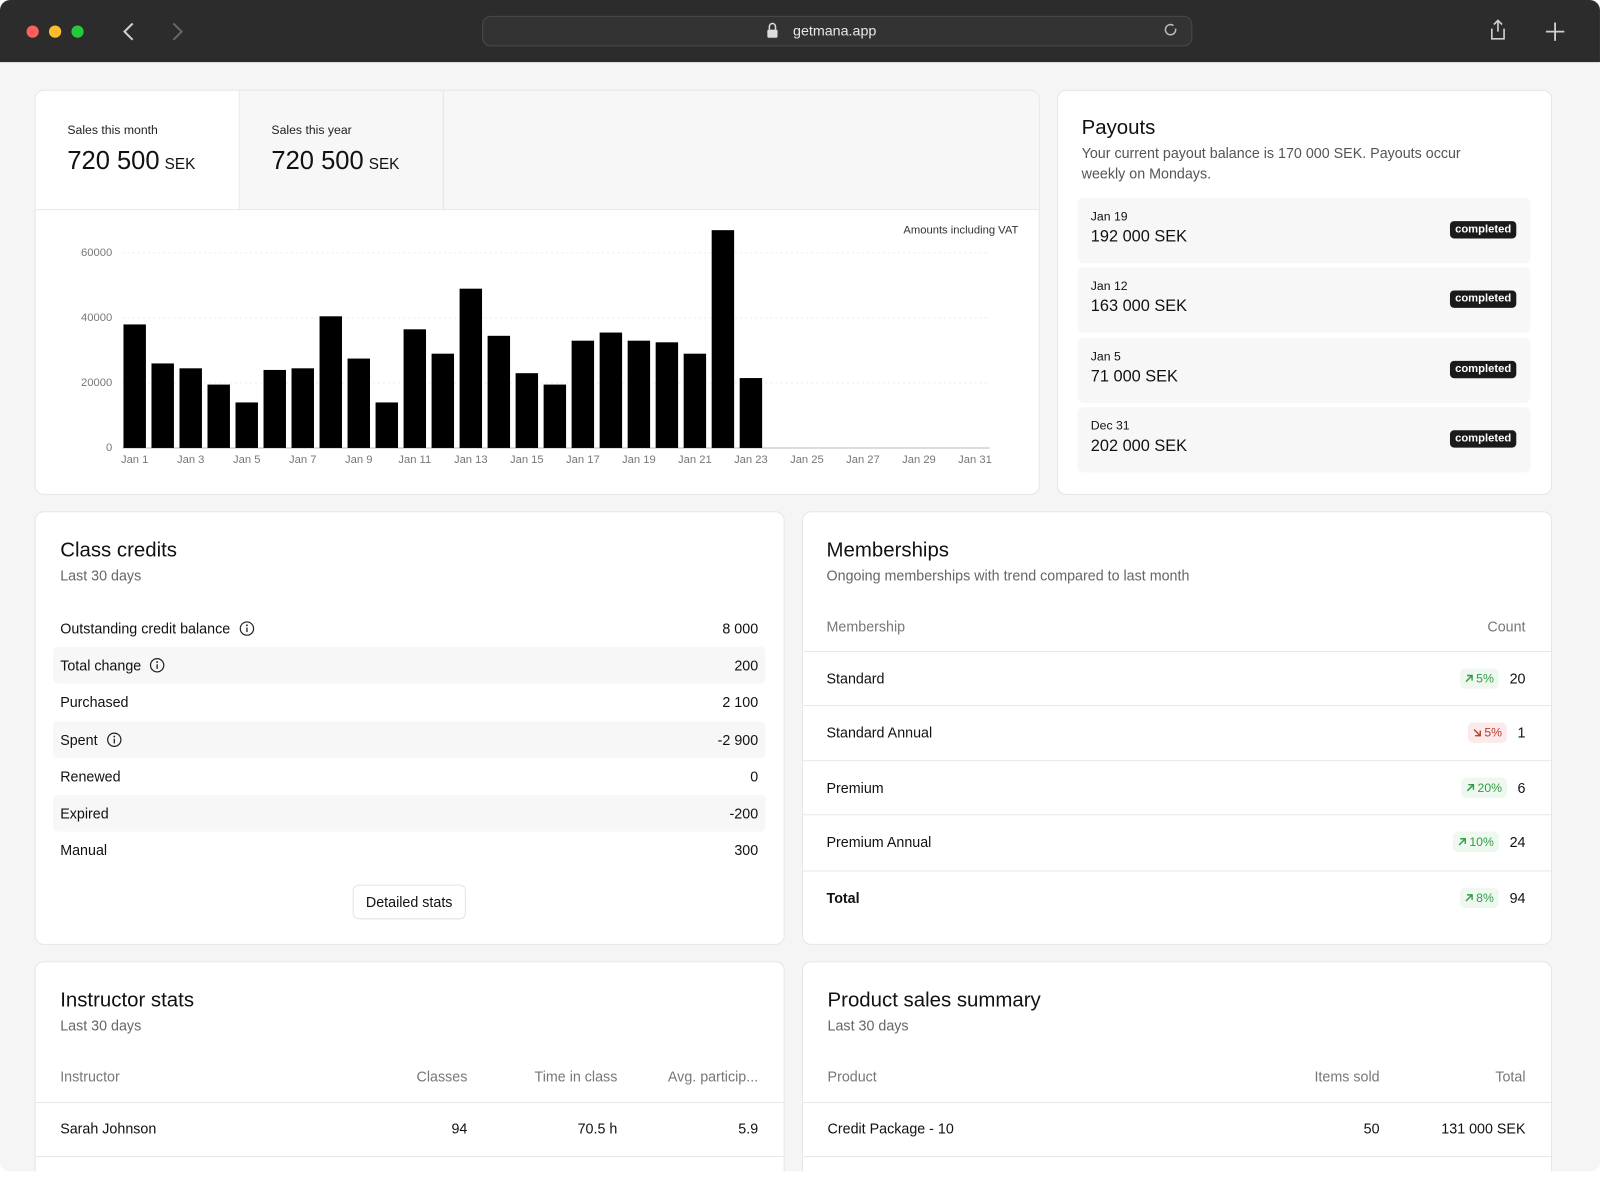 This screenshot has height=1196, width=1600. What do you see at coordinates (409, 902) in the screenshot?
I see `detailed-stats-button: Detailed stats` at bounding box center [409, 902].